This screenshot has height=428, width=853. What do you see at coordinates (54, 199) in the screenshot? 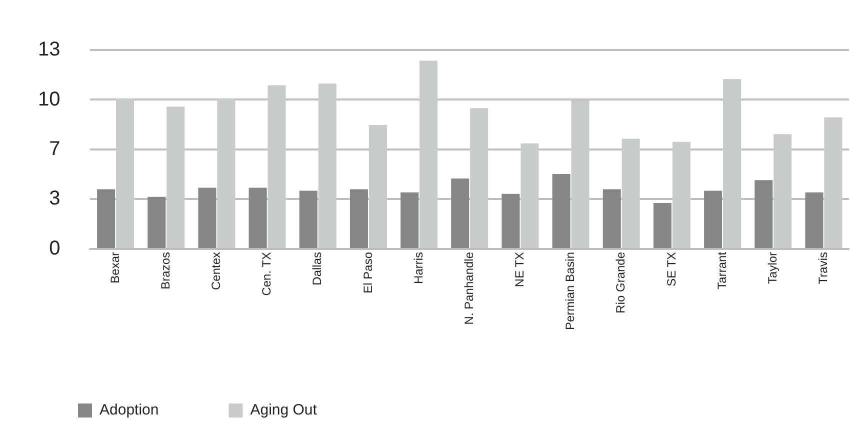
I see `y-tick-label: 3` at bounding box center [54, 199].